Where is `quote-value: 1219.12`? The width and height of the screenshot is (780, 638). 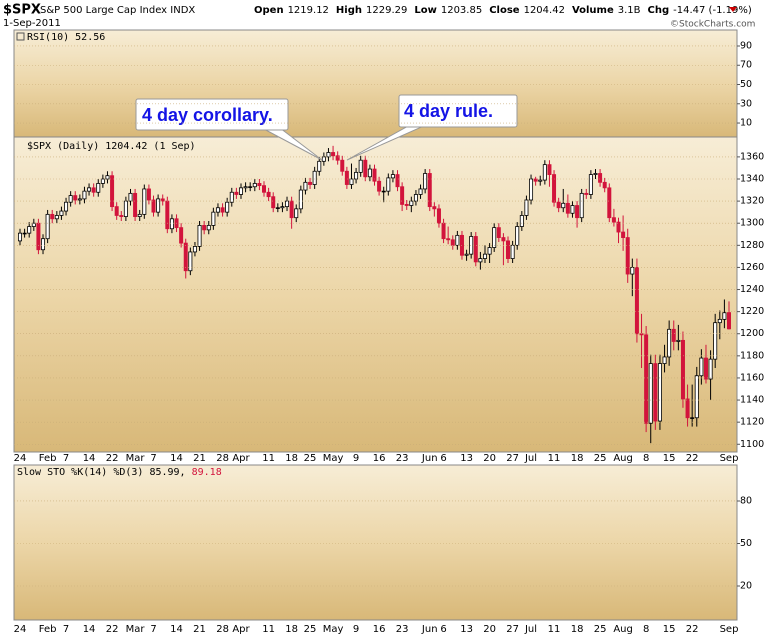 quote-value: 1219.12 is located at coordinates (308, 10).